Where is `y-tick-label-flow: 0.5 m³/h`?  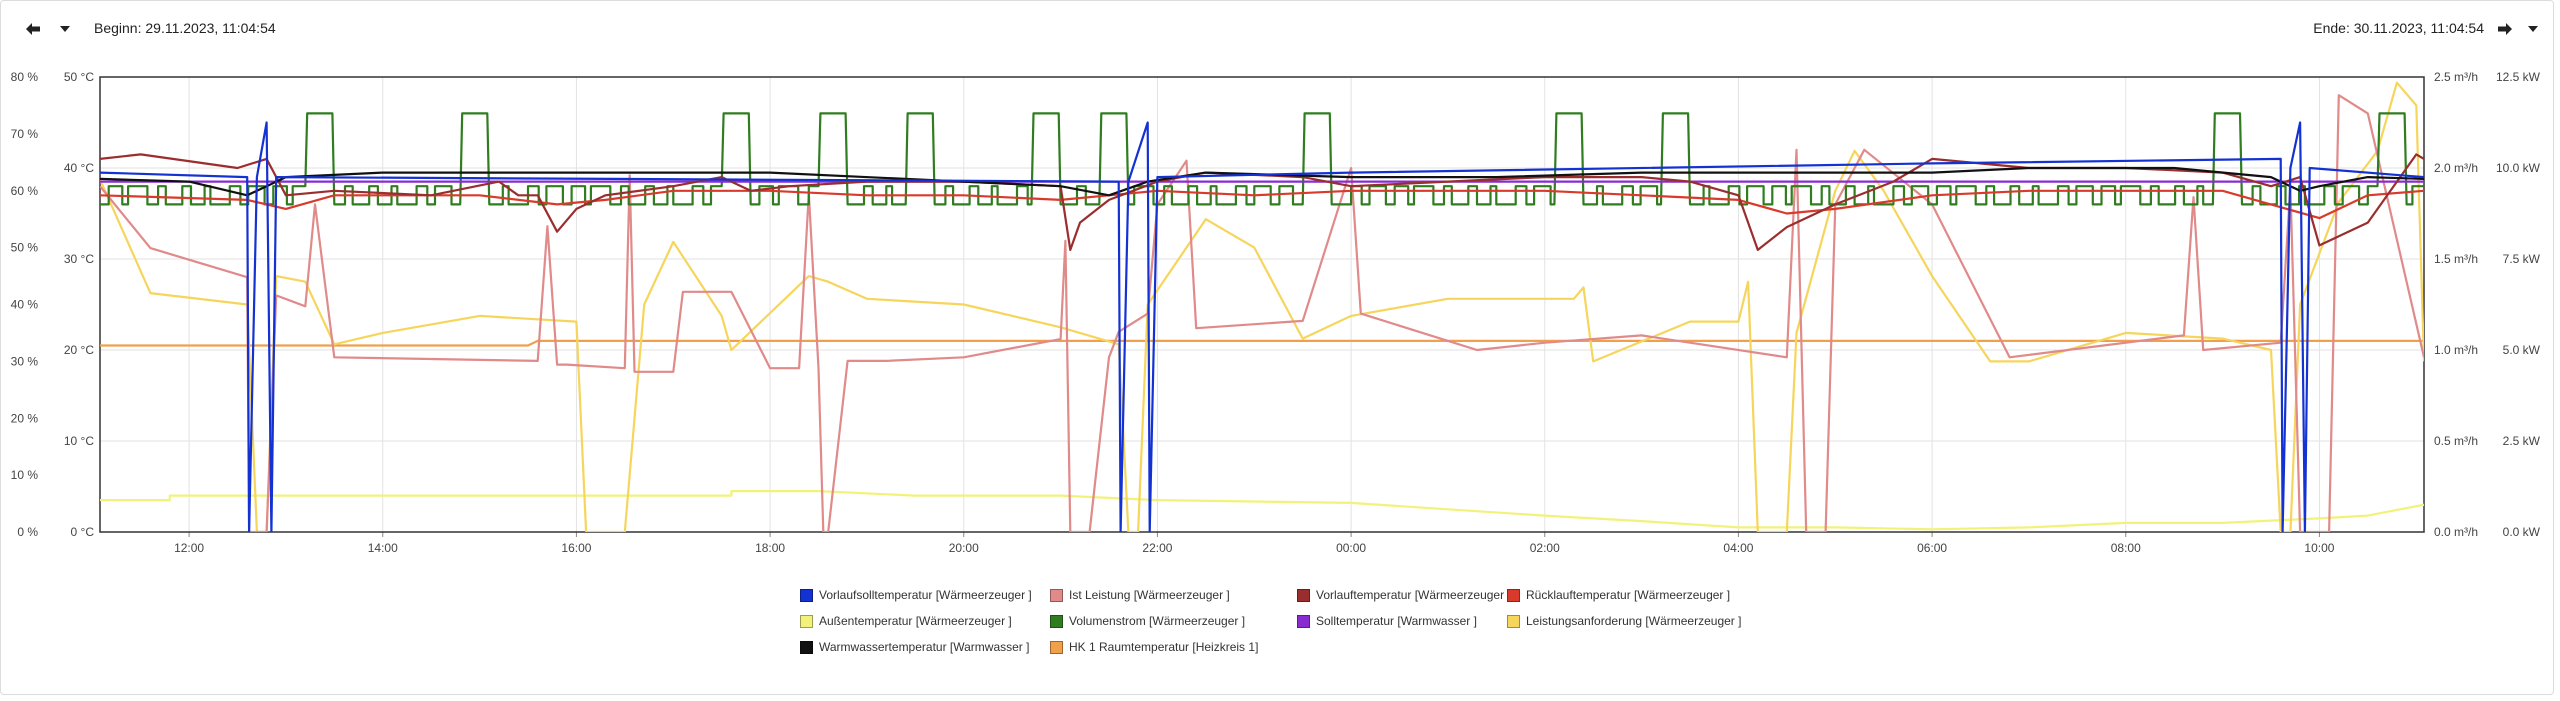
y-tick-label-flow: 0.5 m³/h is located at coordinates (2456, 441).